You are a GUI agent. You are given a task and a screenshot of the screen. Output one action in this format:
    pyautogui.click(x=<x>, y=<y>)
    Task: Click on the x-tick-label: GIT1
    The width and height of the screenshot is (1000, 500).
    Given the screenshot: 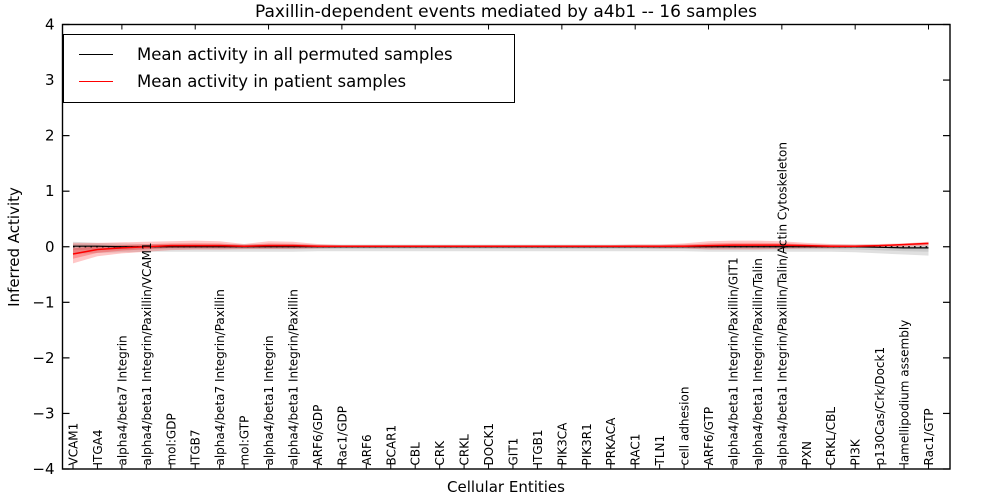 What is the action you would take?
    pyautogui.click(x=513, y=452)
    